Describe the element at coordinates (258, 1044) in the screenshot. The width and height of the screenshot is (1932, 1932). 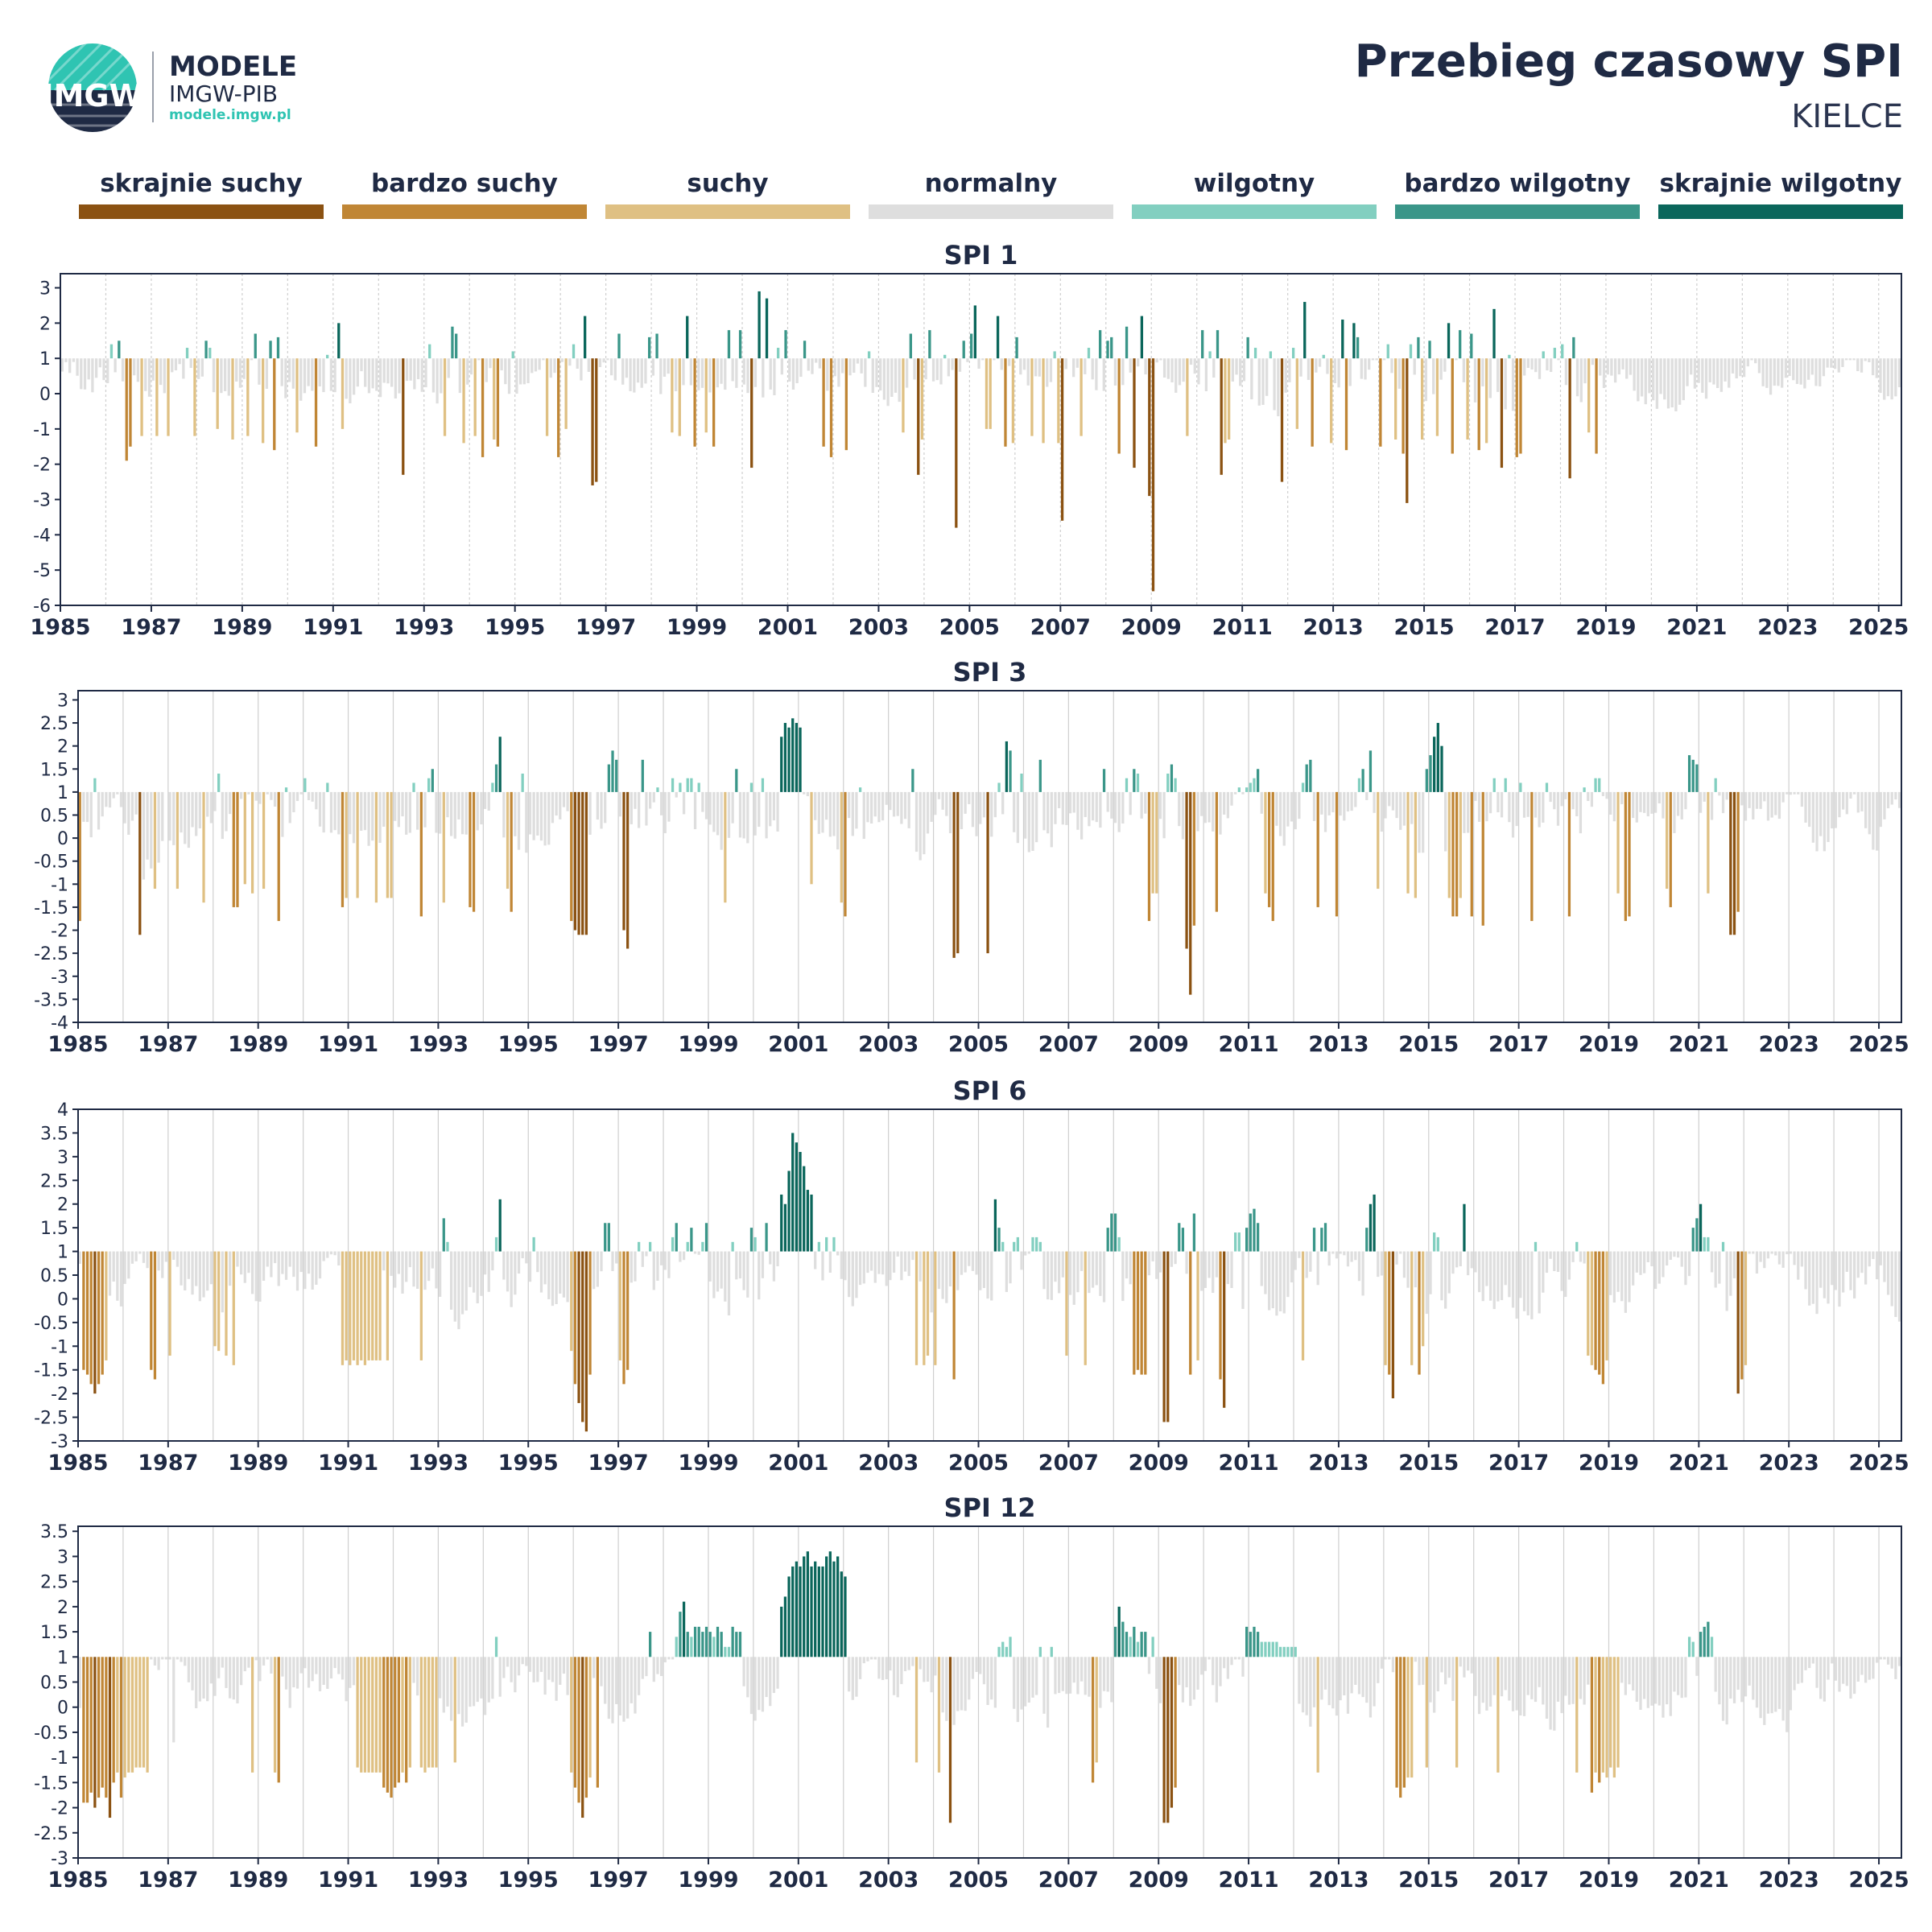
I see `x-tick-label: 1989` at that location.